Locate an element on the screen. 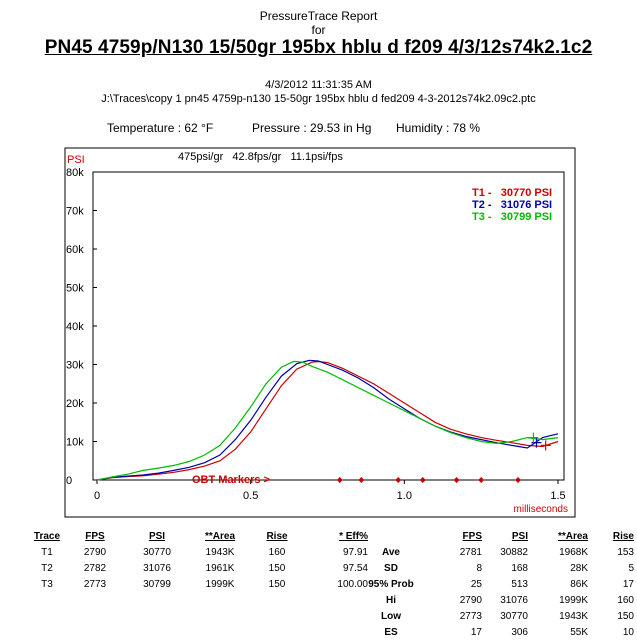 The image size is (637, 643). table-cell: 10 is located at coordinates (628, 632).